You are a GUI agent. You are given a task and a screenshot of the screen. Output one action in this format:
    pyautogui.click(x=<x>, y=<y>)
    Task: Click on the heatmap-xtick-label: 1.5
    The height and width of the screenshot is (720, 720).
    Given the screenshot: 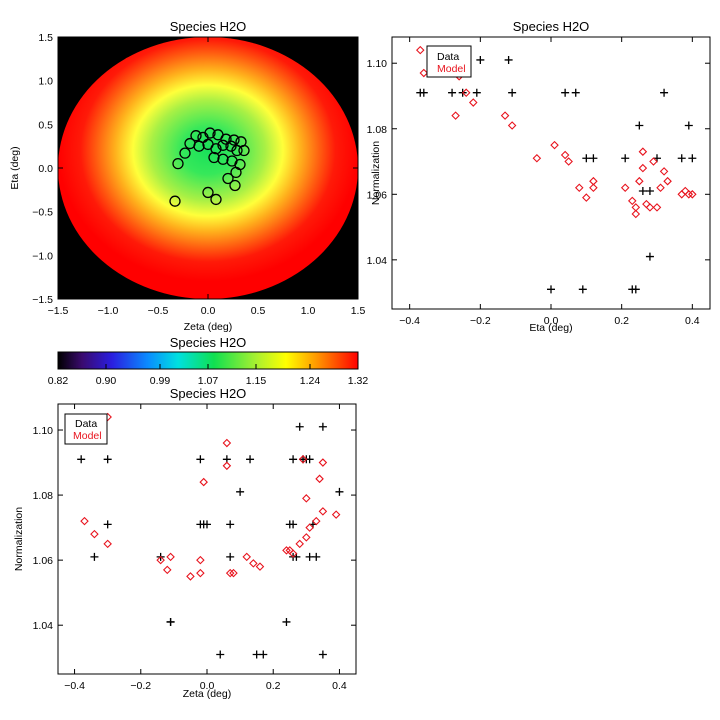 What is the action you would take?
    pyautogui.click(x=358, y=311)
    